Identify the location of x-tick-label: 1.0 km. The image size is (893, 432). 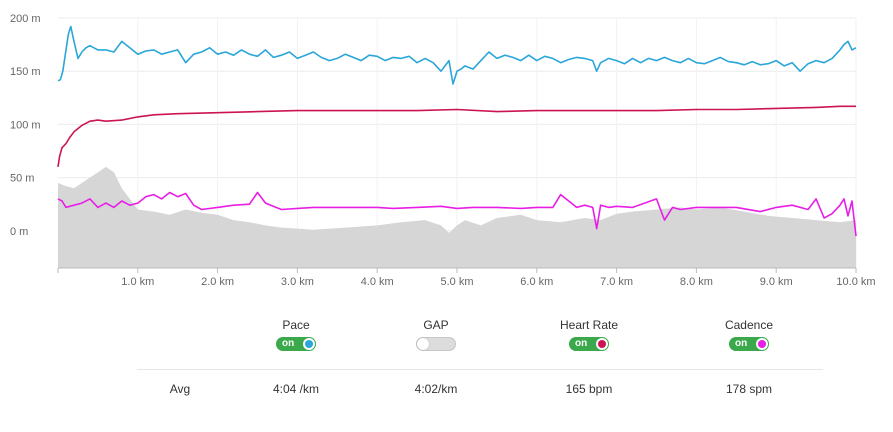
(137, 282).